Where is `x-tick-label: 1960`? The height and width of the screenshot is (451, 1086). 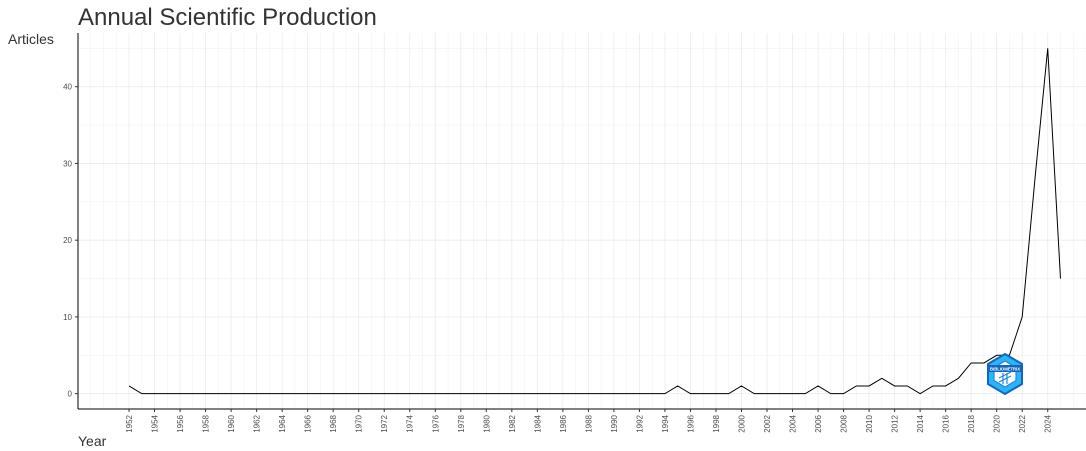
x-tick-label: 1960 is located at coordinates (231, 423).